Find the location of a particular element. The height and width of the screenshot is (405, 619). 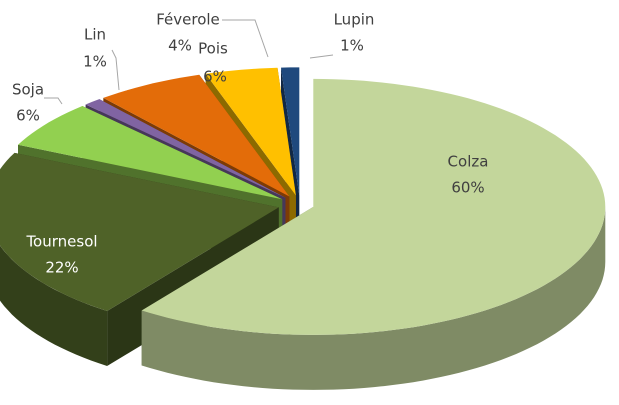

slice-wall is located at coordinates (54, 305).